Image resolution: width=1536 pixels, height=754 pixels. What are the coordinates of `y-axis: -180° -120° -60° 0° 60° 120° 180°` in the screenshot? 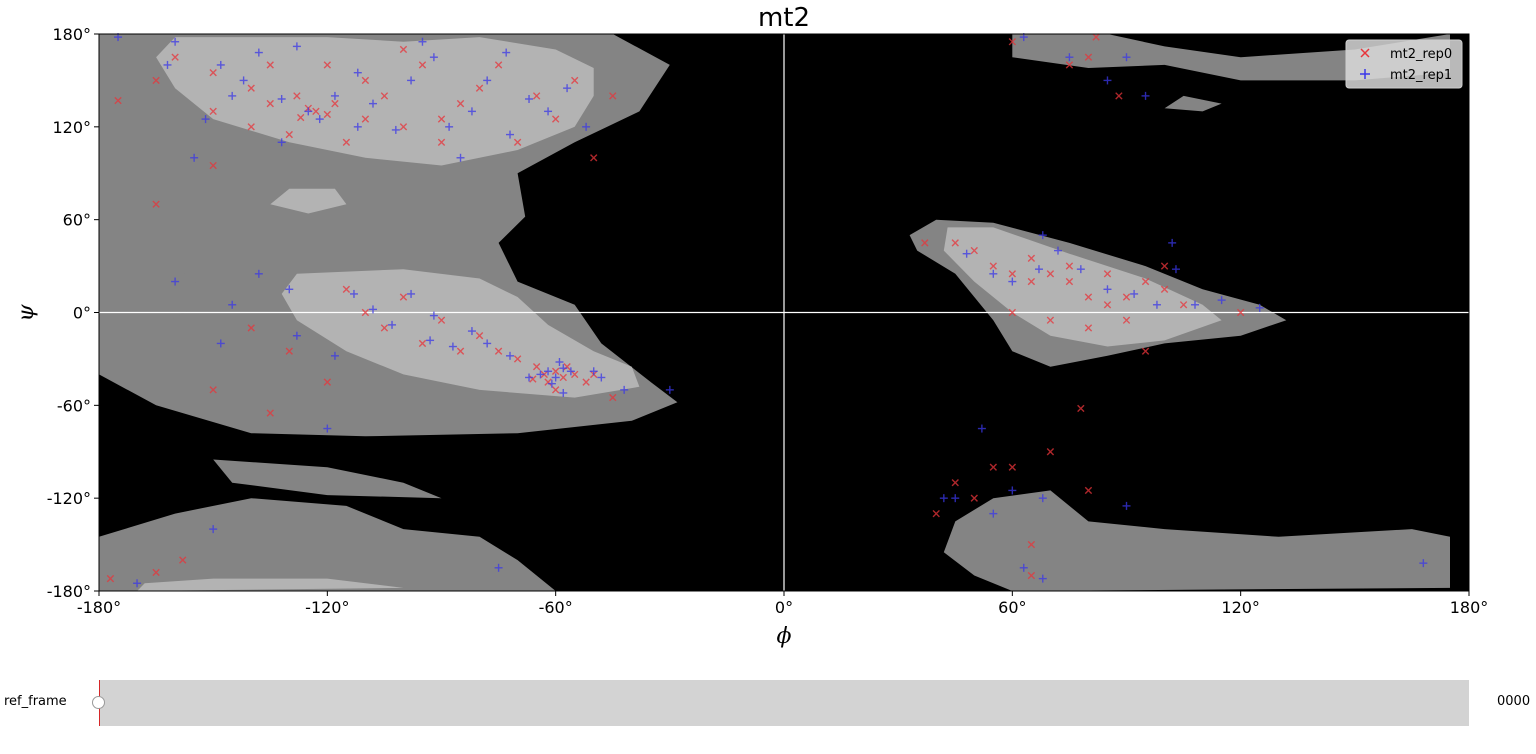 It's located at (73, 313).